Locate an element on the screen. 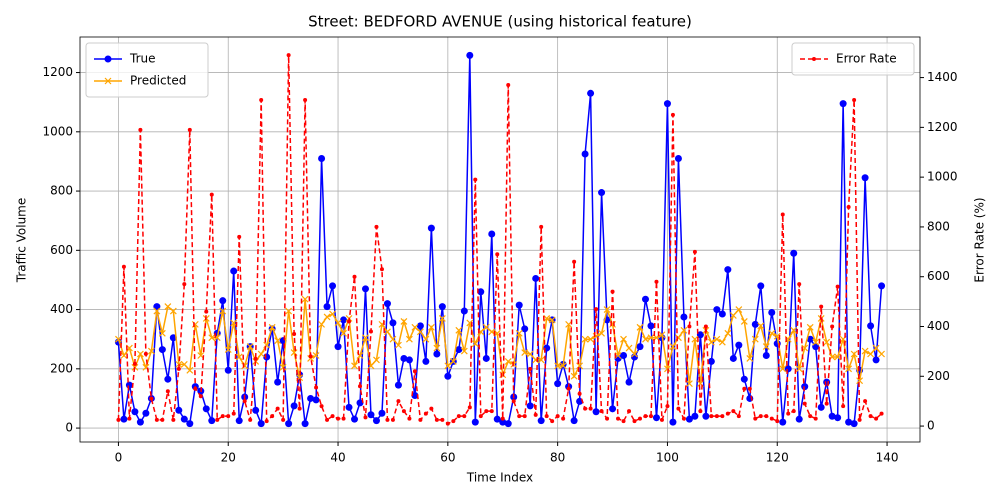 The height and width of the screenshot is (500, 1000). x-tick-label: 20 is located at coordinates (228, 458).